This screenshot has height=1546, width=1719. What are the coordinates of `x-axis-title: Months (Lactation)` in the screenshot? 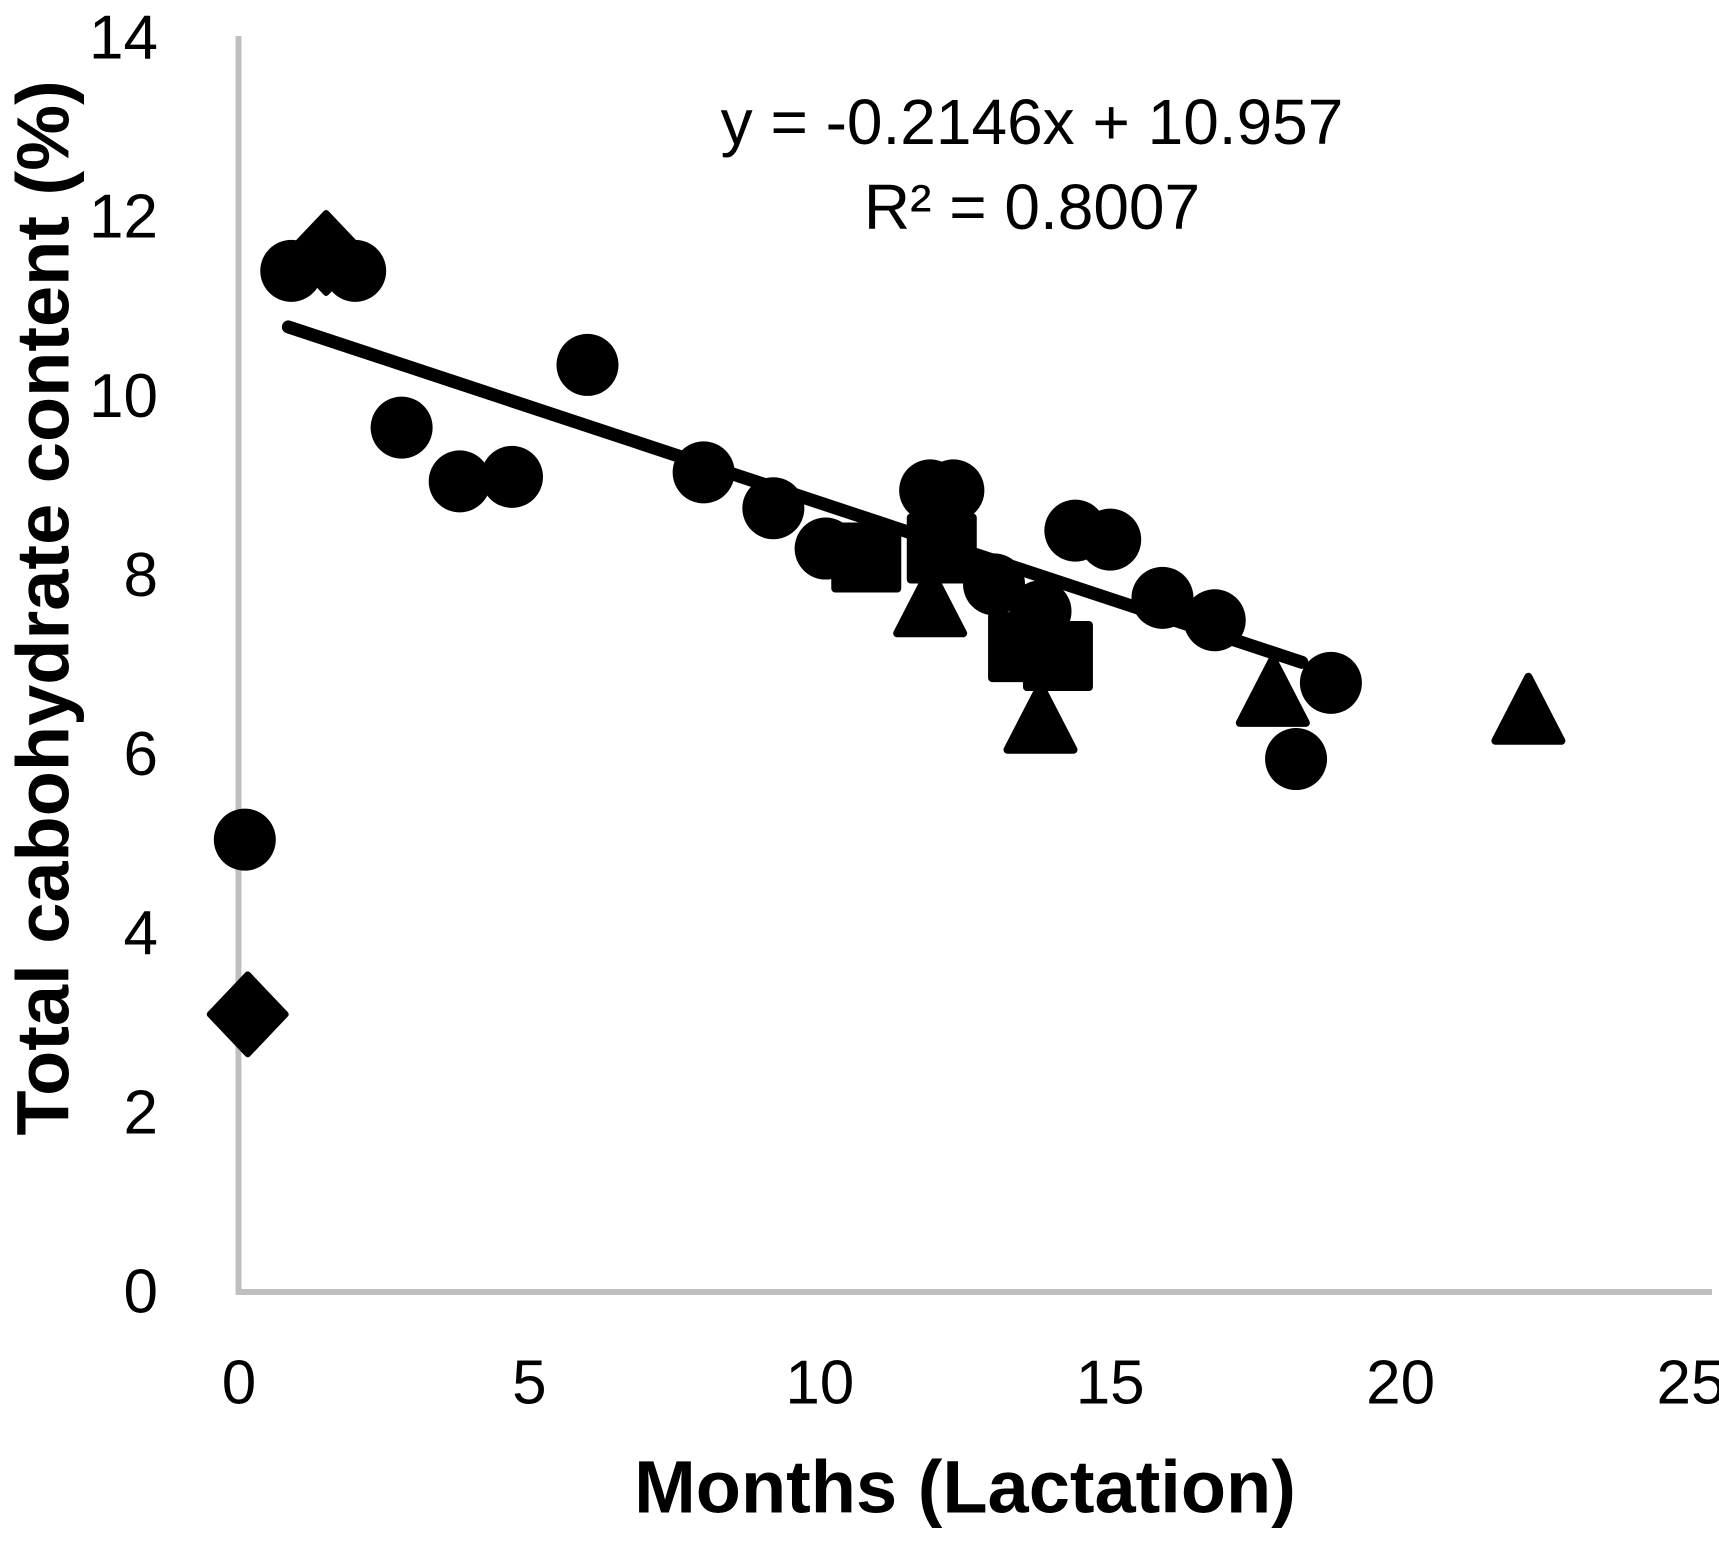 It's located at (965, 1487).